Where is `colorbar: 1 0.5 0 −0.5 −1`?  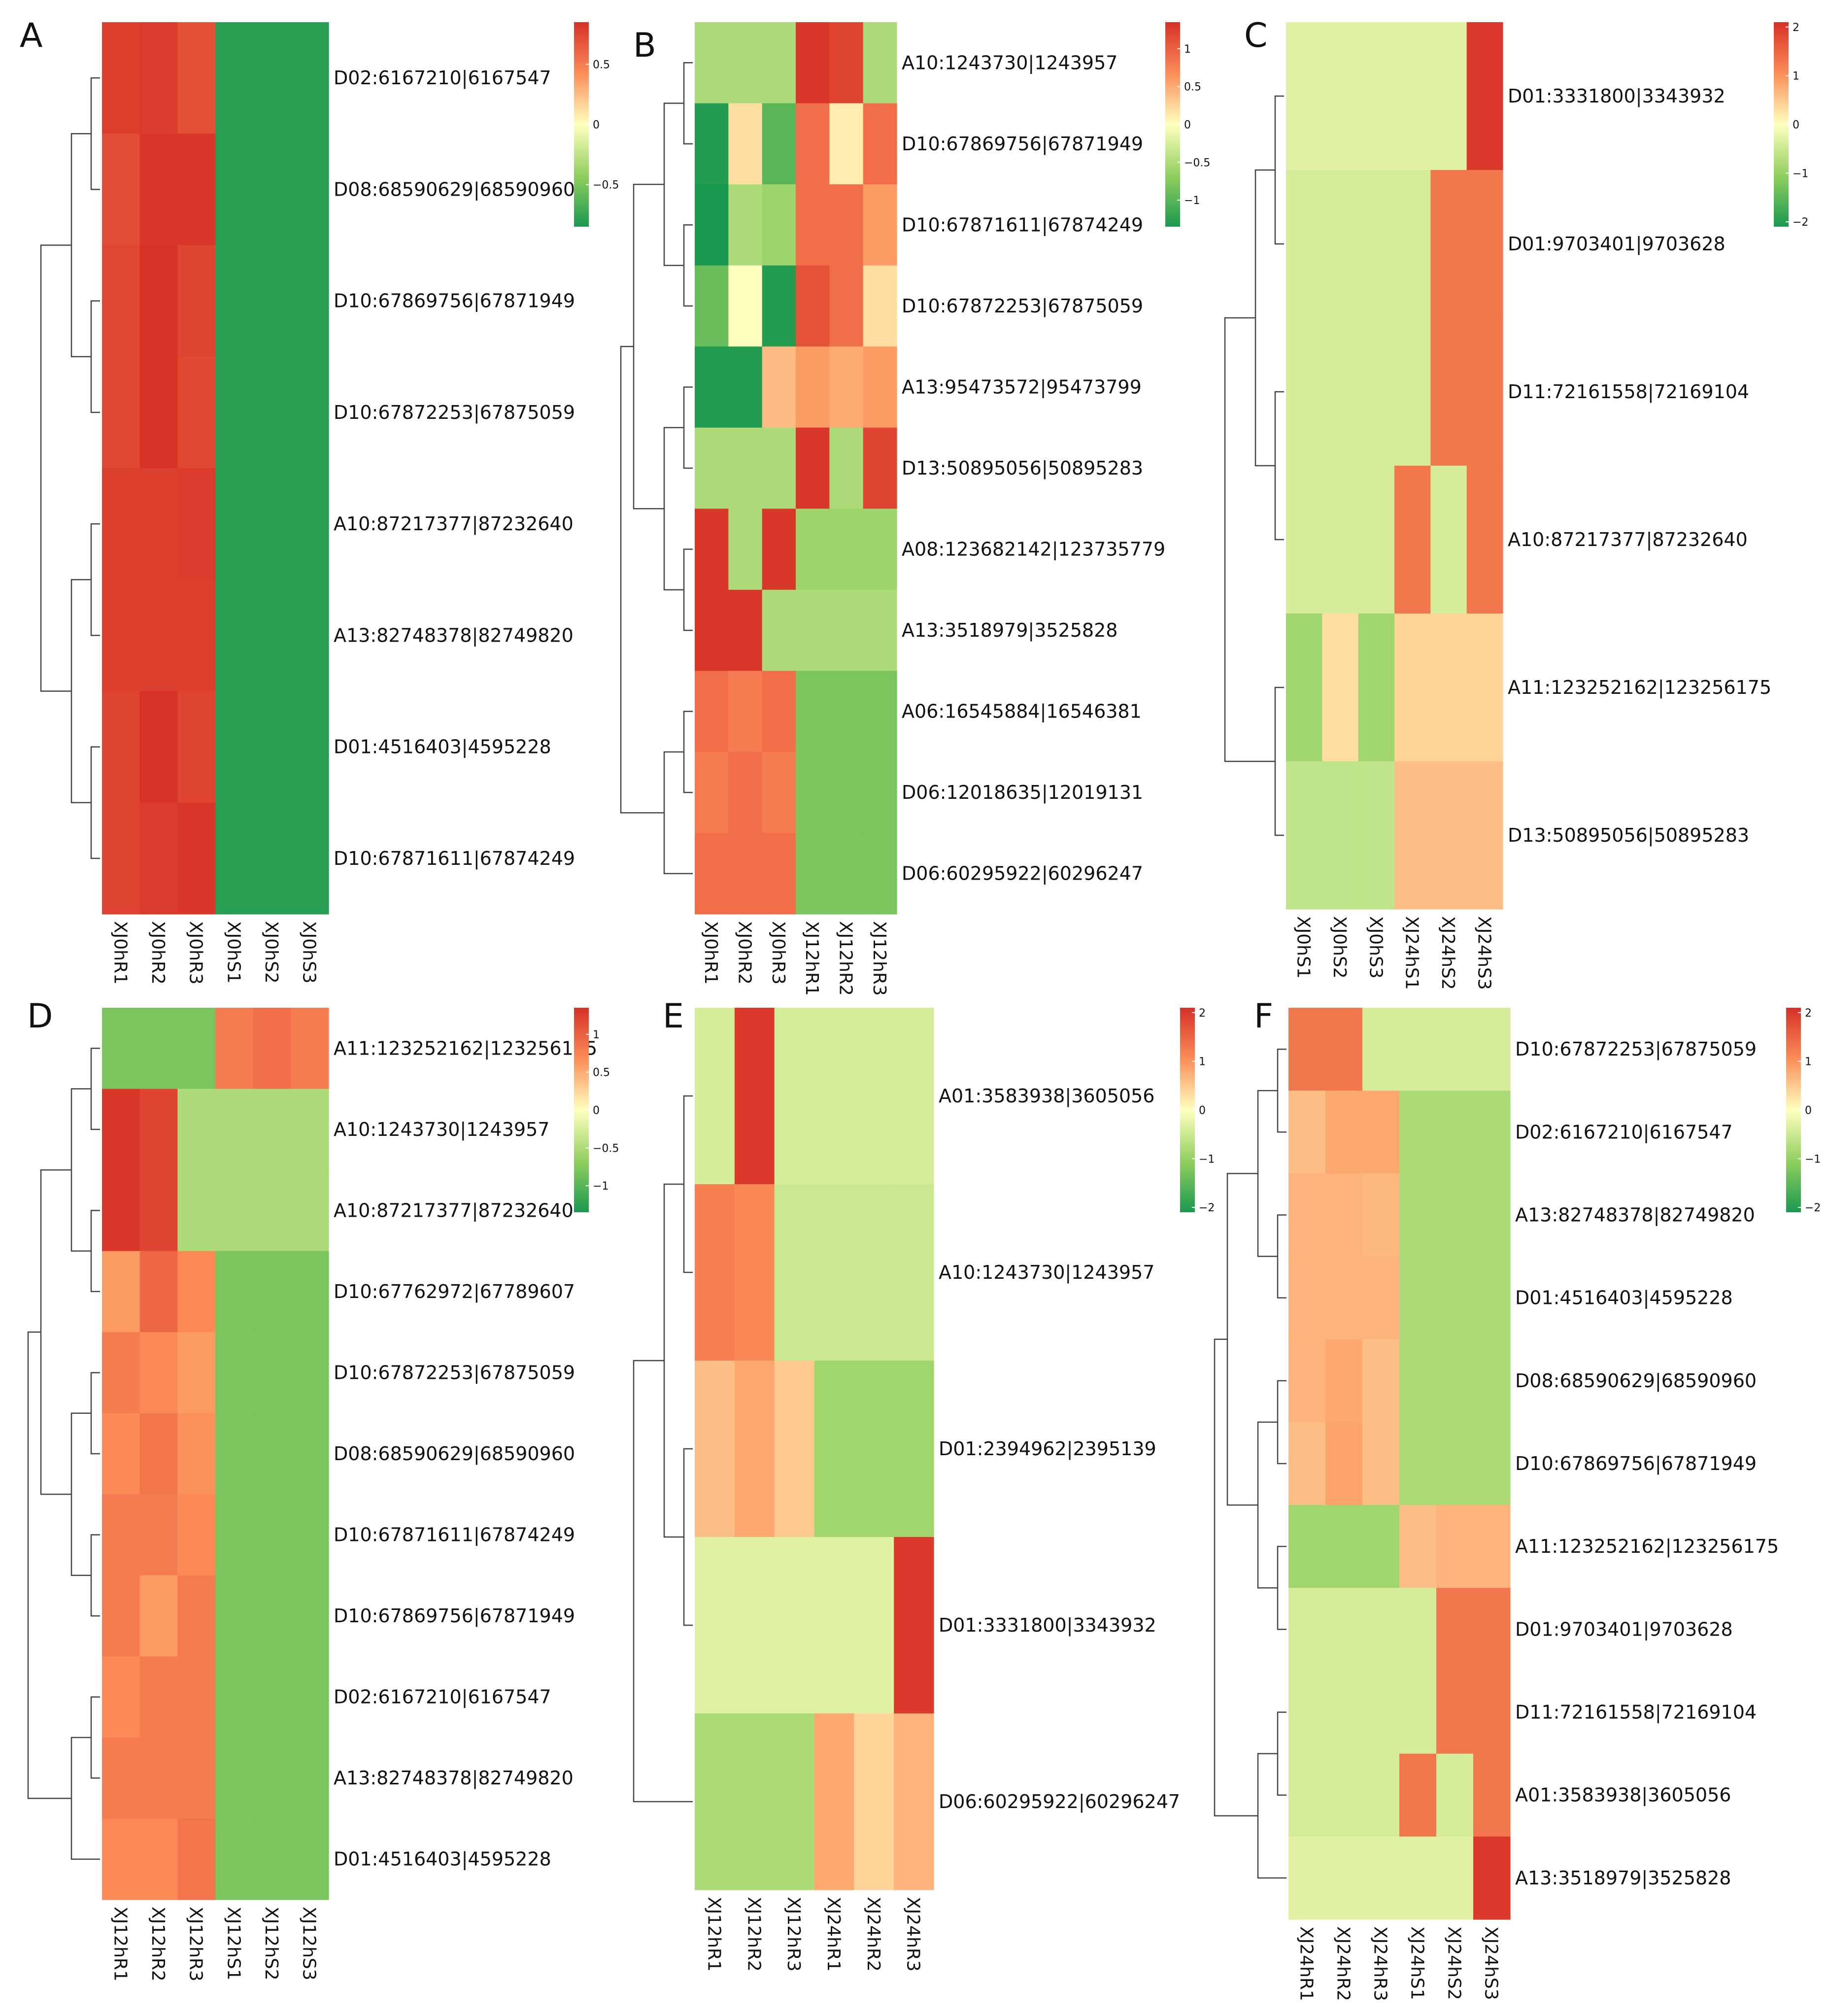 colorbar: 1 0.5 0 −0.5 −1 is located at coordinates (1187, 125).